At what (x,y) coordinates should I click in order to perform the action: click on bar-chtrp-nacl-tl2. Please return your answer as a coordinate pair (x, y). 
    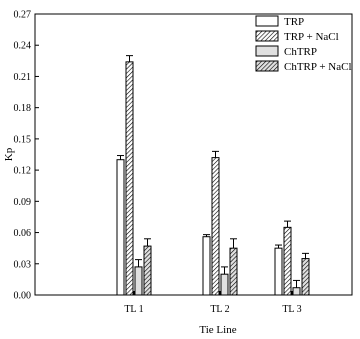
    Looking at the image, I should click on (233, 271).